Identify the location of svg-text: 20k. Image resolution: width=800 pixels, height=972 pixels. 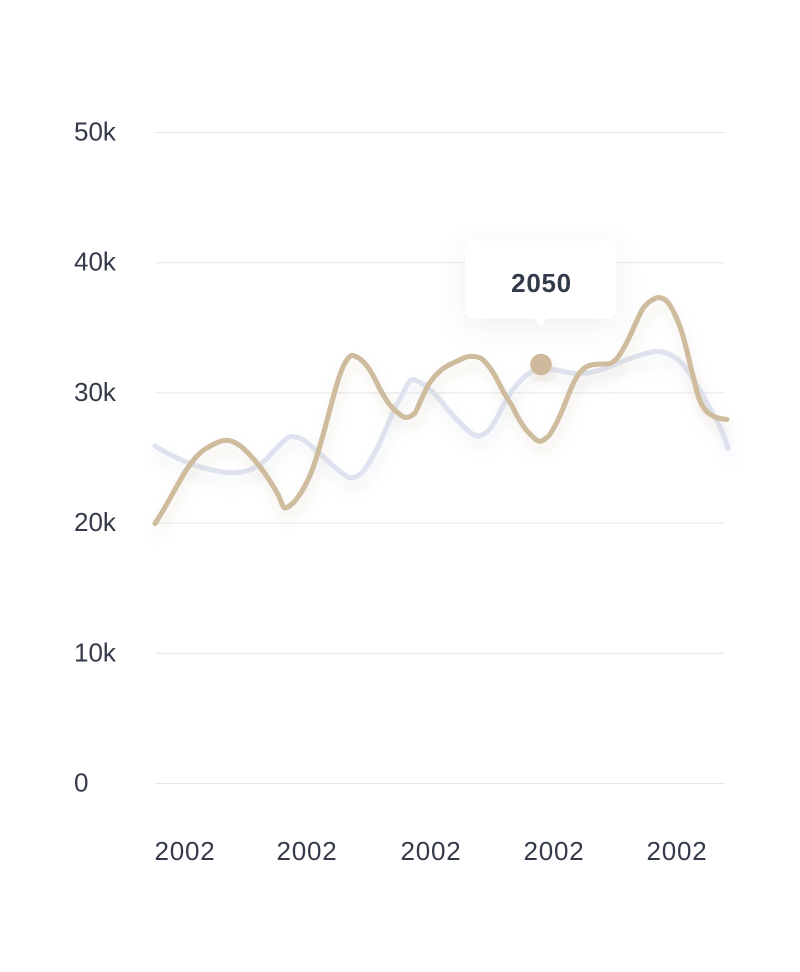
(95, 522).